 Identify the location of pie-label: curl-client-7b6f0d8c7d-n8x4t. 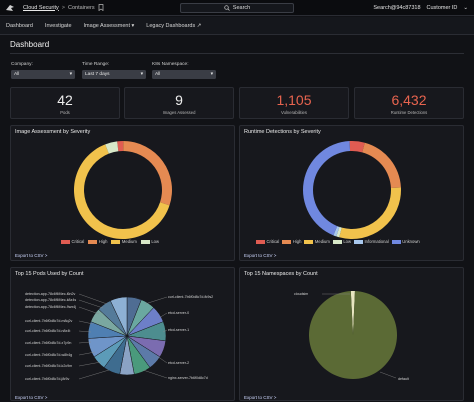
(48, 331).